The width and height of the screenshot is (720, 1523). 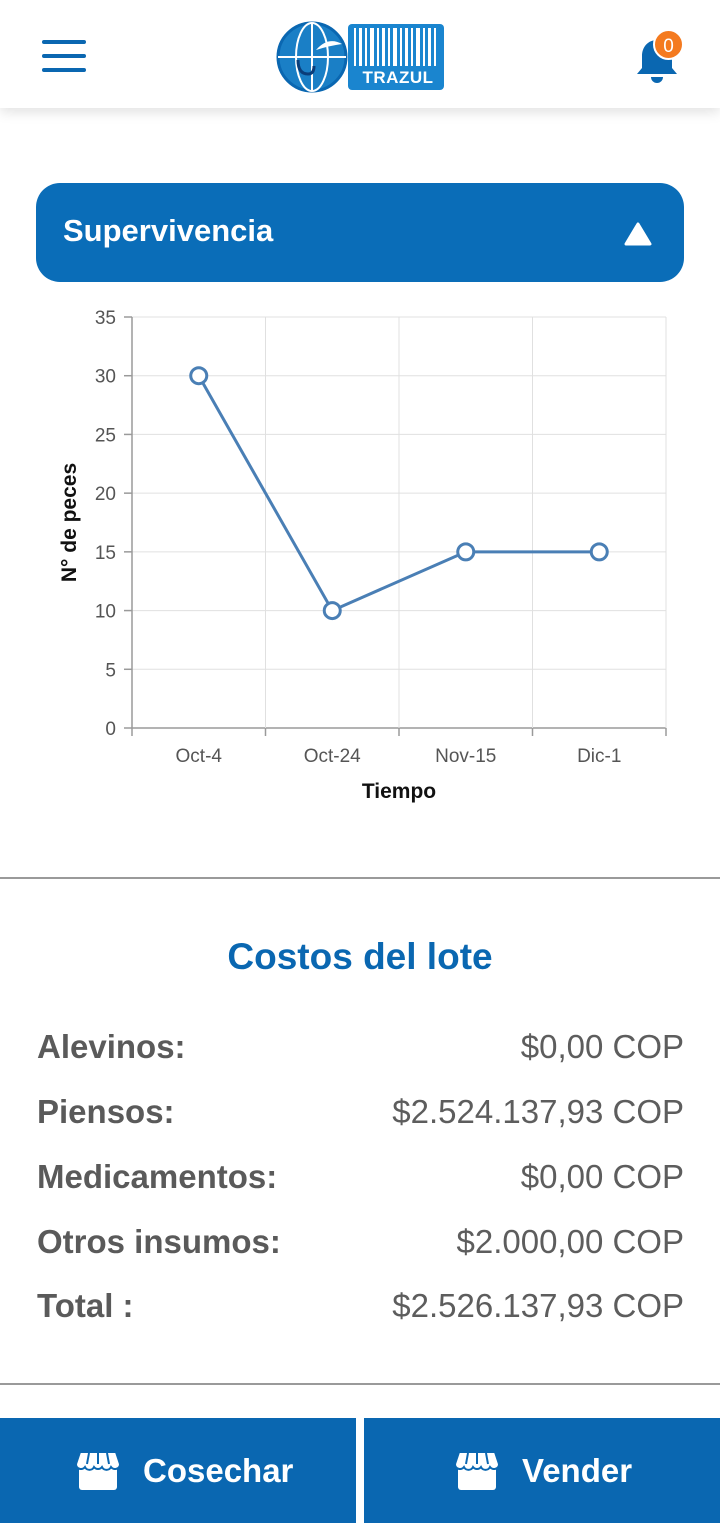 What do you see at coordinates (360, 1248) in the screenshot?
I see `cost-row-other-supplies: Otros insumos: $2.000,00 COP` at bounding box center [360, 1248].